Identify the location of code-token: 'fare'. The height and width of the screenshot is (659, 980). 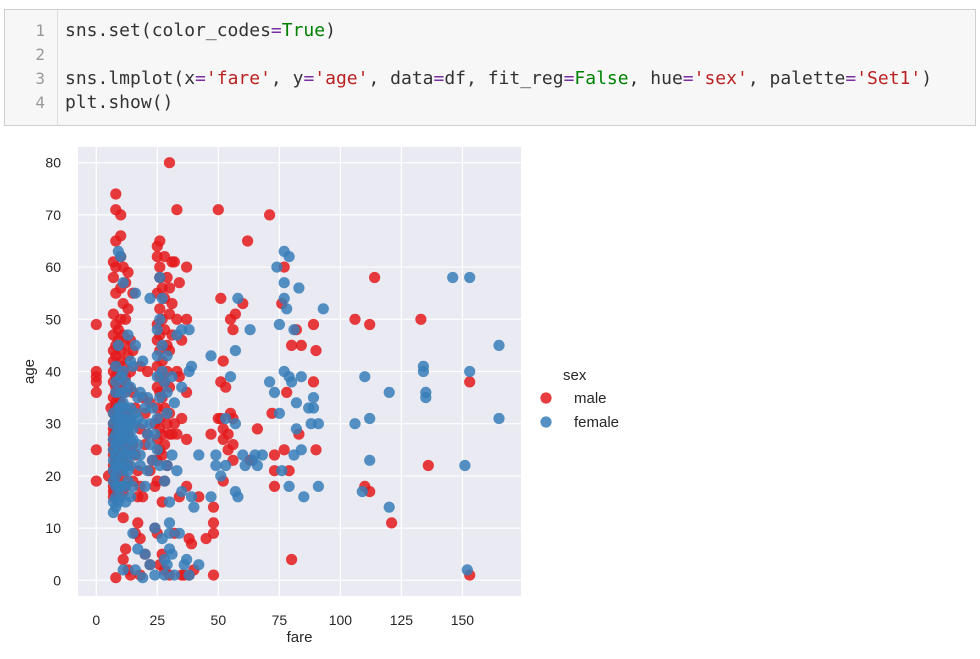
(238, 78).